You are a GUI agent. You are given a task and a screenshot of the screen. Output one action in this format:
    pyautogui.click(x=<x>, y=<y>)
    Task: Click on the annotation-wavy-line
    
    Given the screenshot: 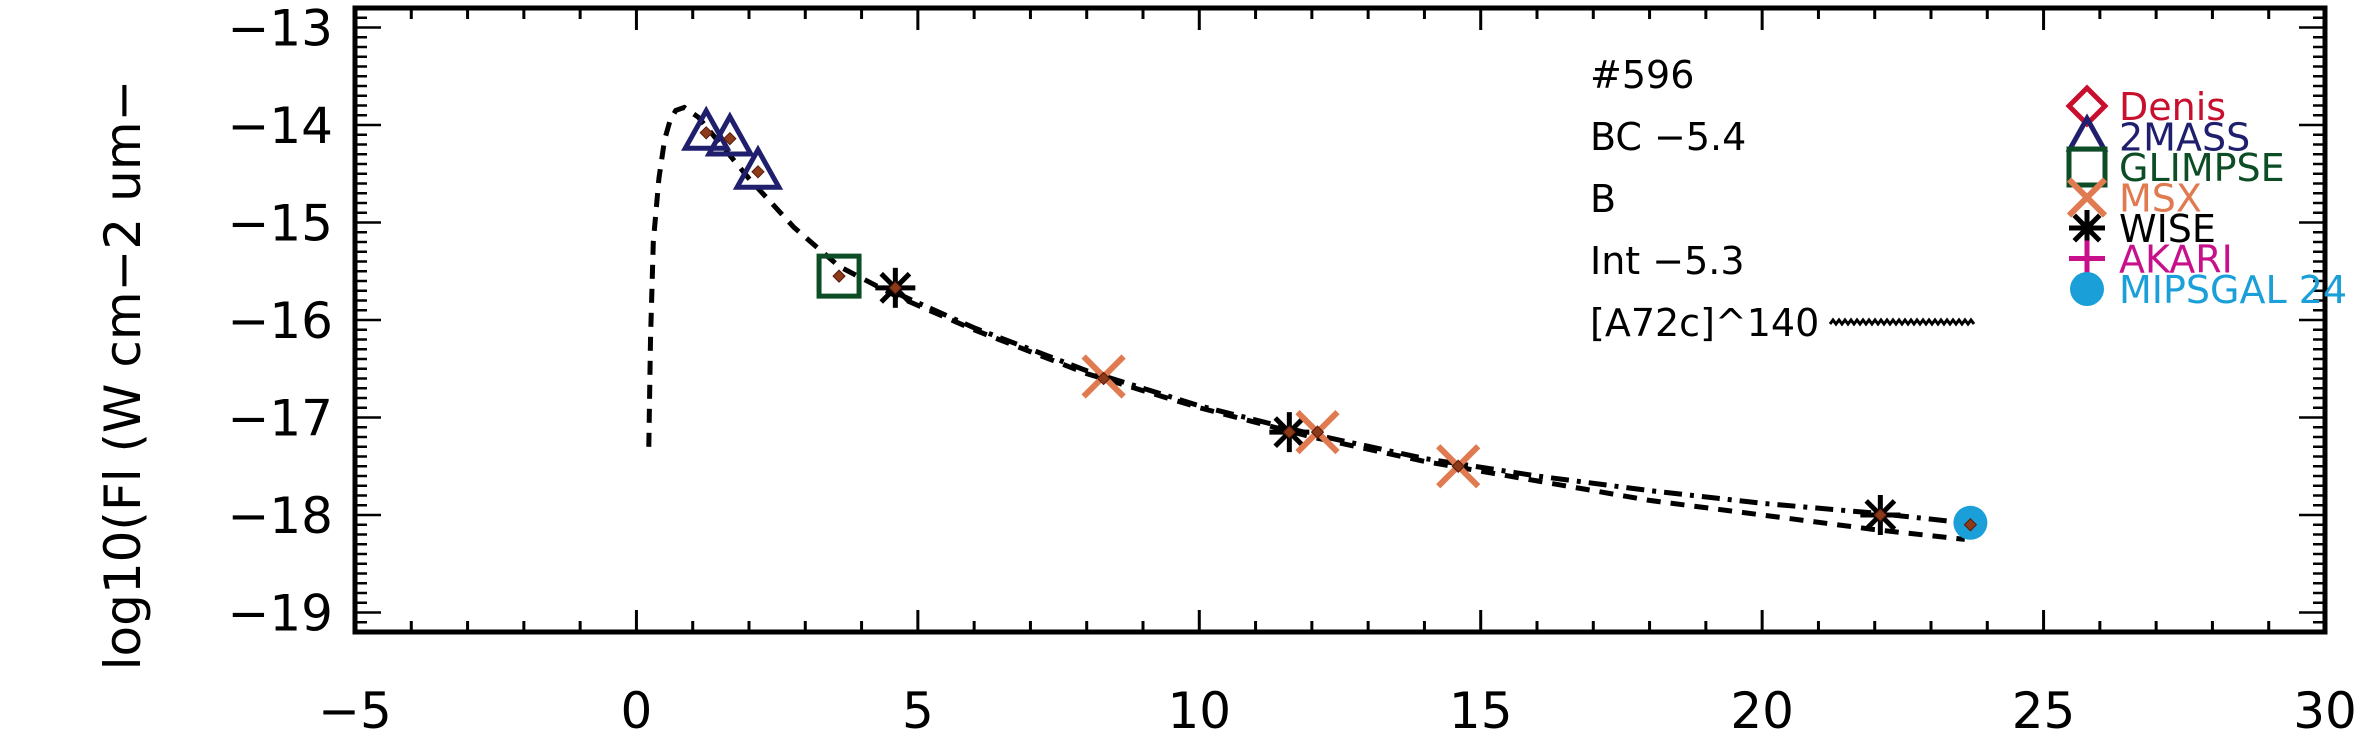 What is the action you would take?
    pyautogui.click(x=1902, y=322)
    